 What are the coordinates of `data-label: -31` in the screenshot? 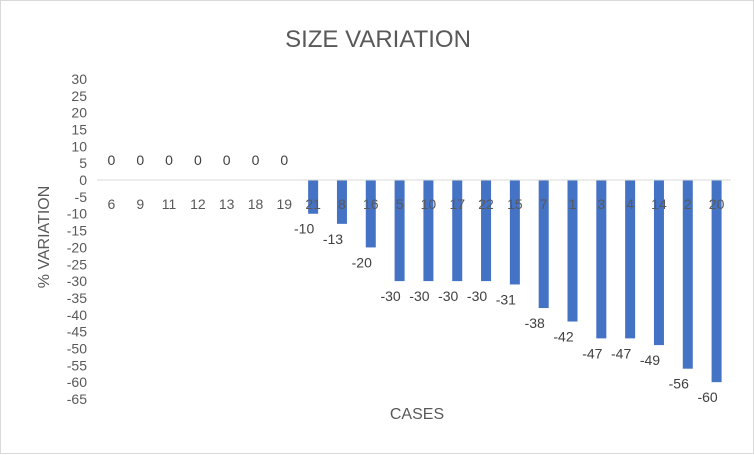 It's located at (506, 299).